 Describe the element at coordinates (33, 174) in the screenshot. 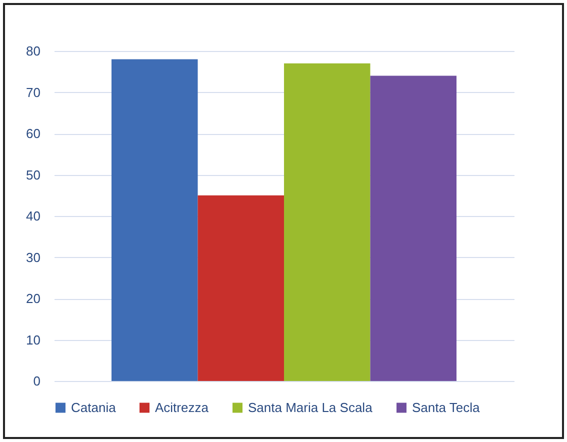

I see `y-tick-label: 50` at that location.